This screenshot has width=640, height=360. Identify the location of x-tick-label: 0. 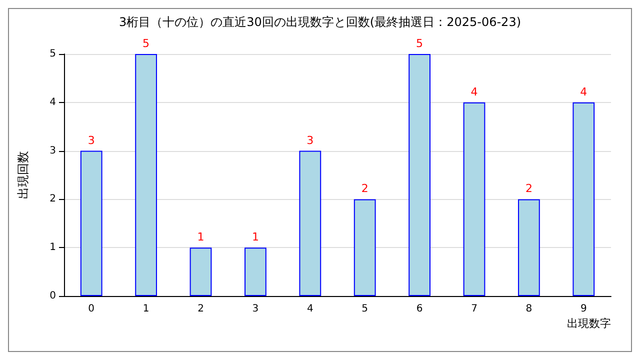
(91, 309).